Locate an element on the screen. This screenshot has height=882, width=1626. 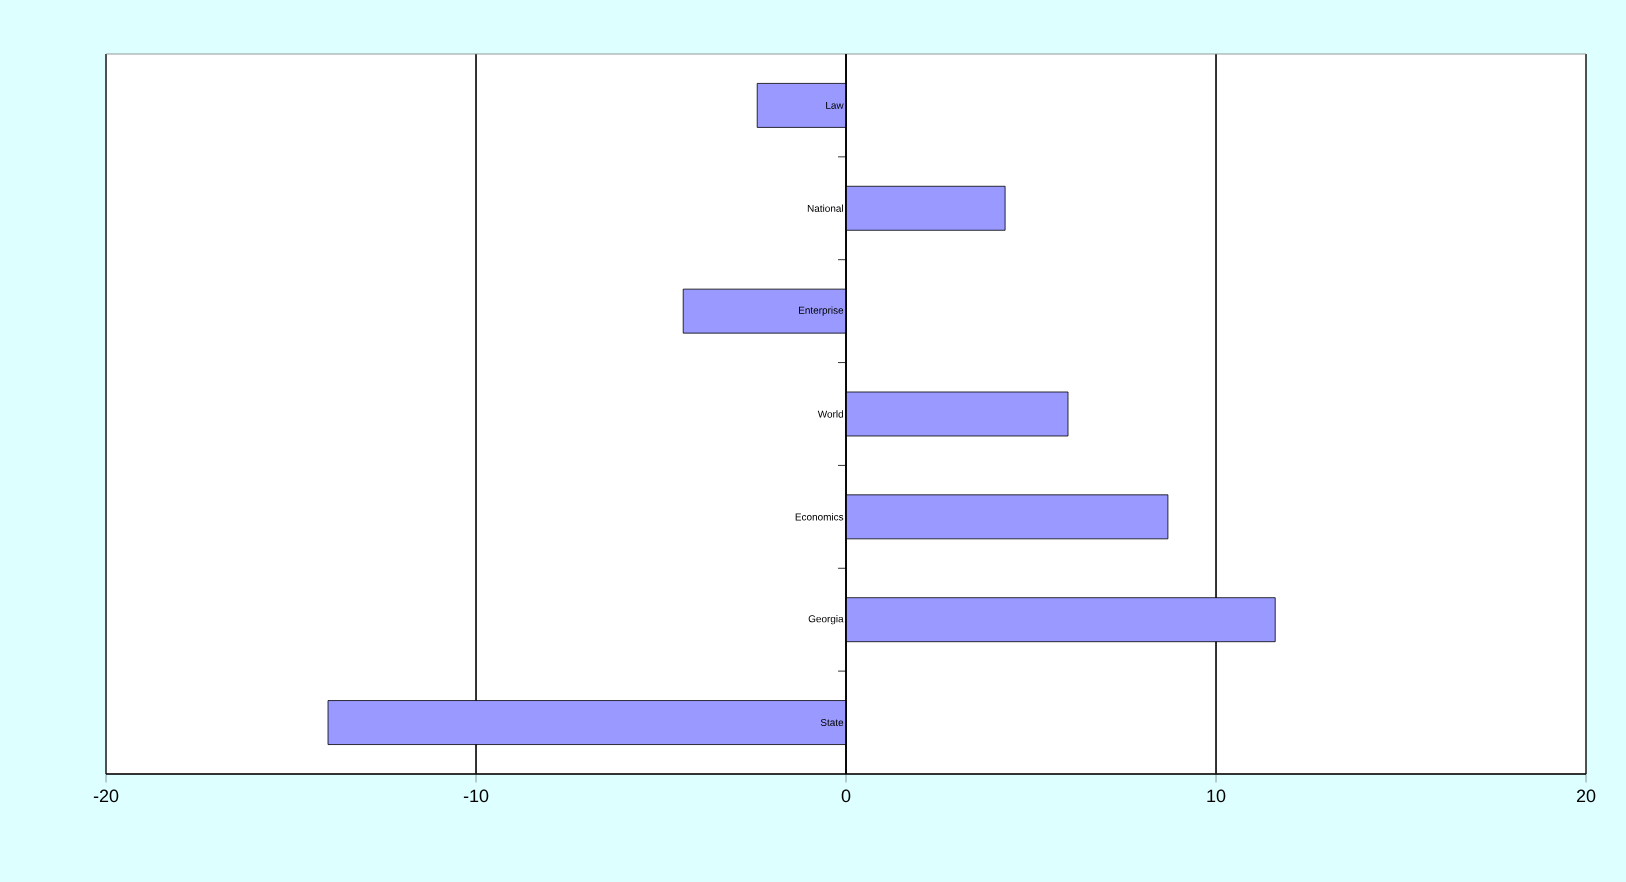
x-tick-label: 20 is located at coordinates (1586, 796).